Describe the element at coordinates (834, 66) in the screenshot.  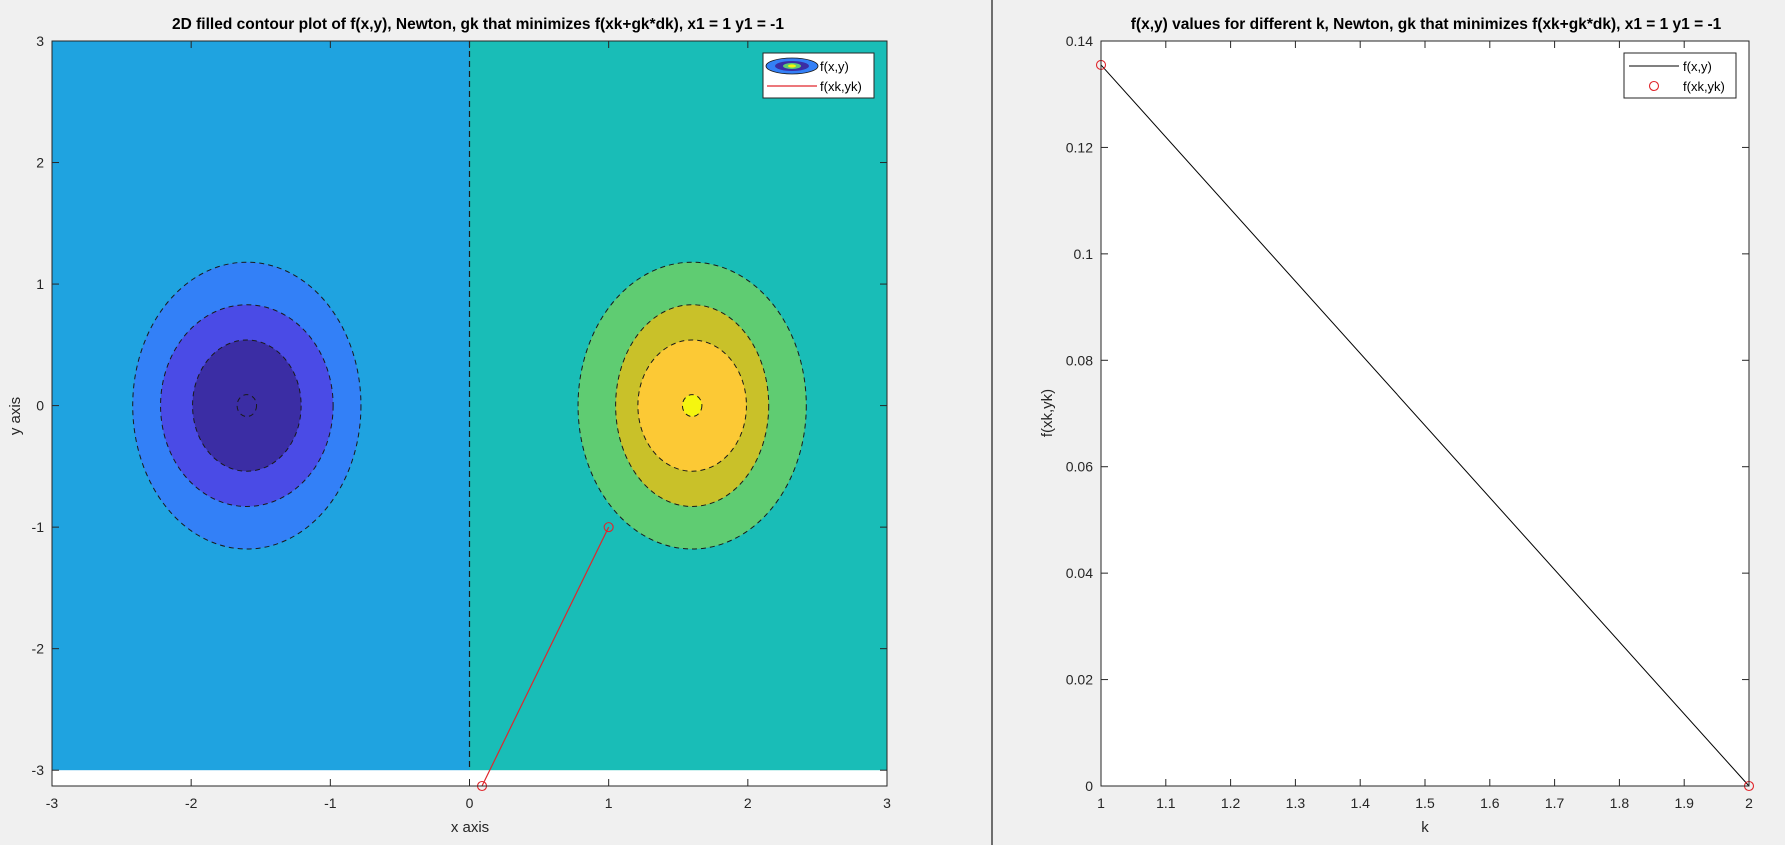
I see `contour-legend-entry-fxy: f(x,y)` at that location.